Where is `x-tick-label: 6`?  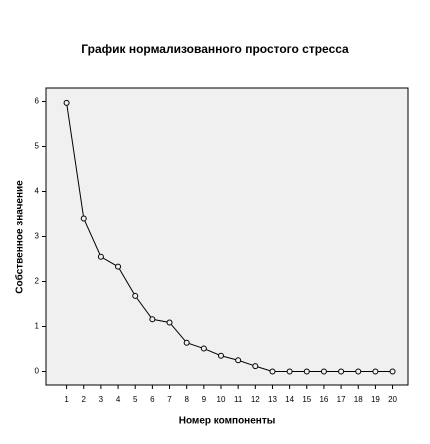
x-tick-label: 6 is located at coordinates (152, 399).